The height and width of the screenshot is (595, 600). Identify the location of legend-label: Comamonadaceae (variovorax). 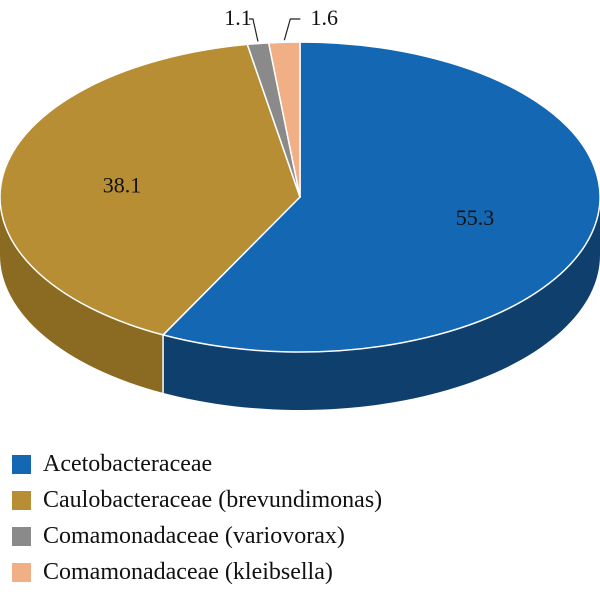
(194, 535).